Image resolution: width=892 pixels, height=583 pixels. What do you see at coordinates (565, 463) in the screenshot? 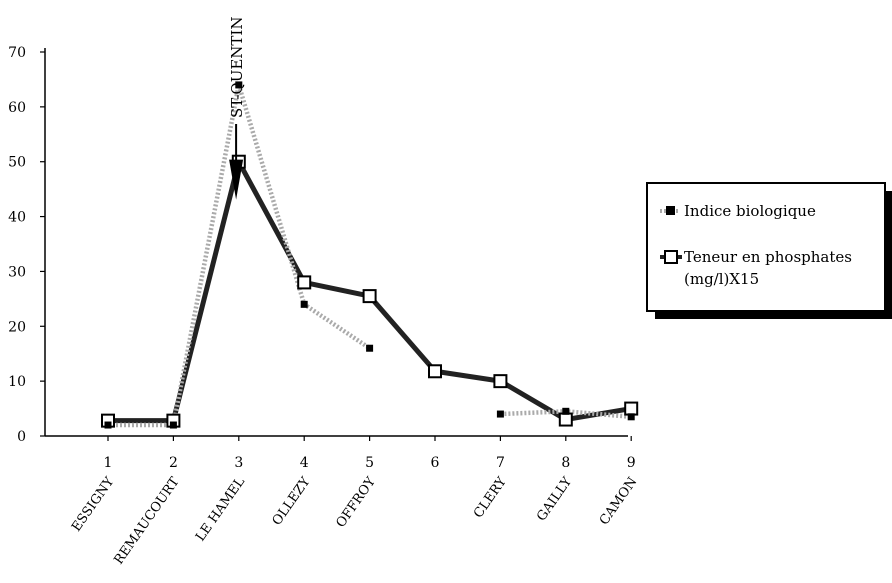
I see `x-tick-label: 8` at bounding box center [565, 463].